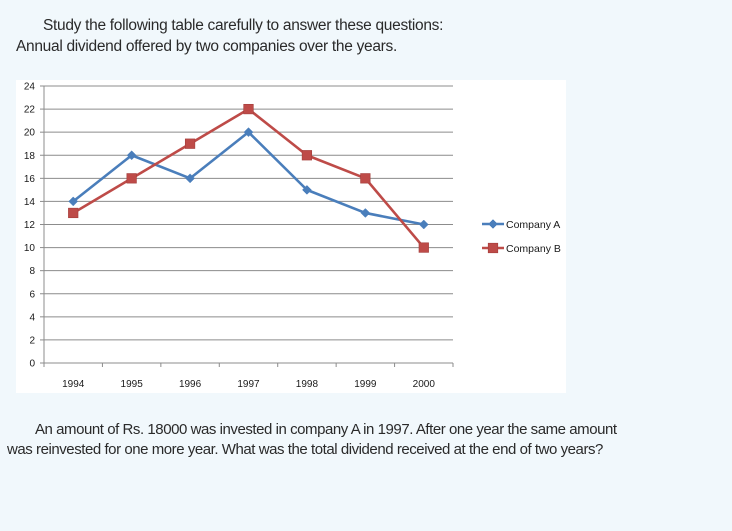 The width and height of the screenshot is (732, 531). I want to click on diamond-marker-icon, so click(493, 224).